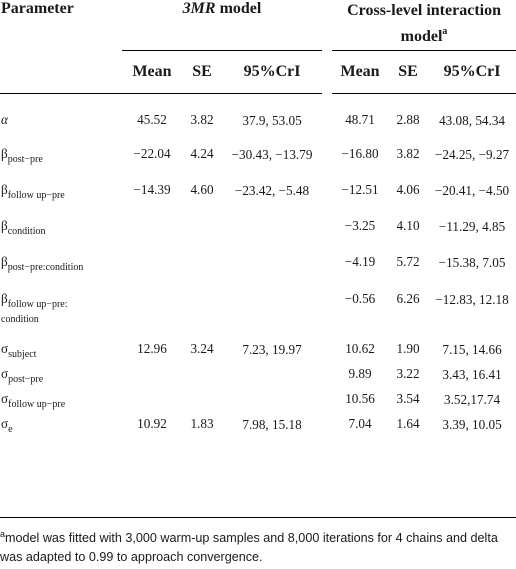  I want to click on parameter-symbol: α, so click(4, 119).